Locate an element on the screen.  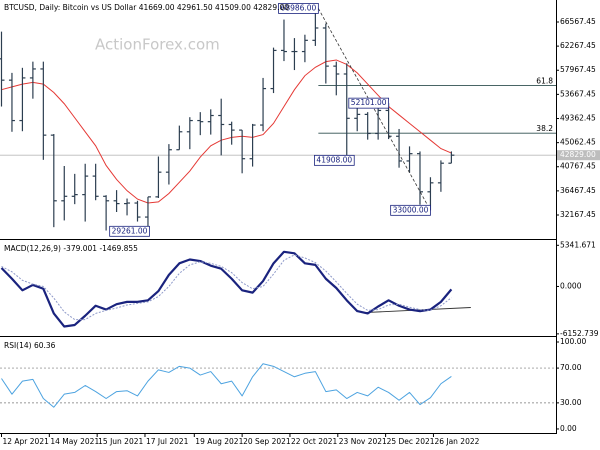
fib-label: 61.8 is located at coordinates (544, 81).